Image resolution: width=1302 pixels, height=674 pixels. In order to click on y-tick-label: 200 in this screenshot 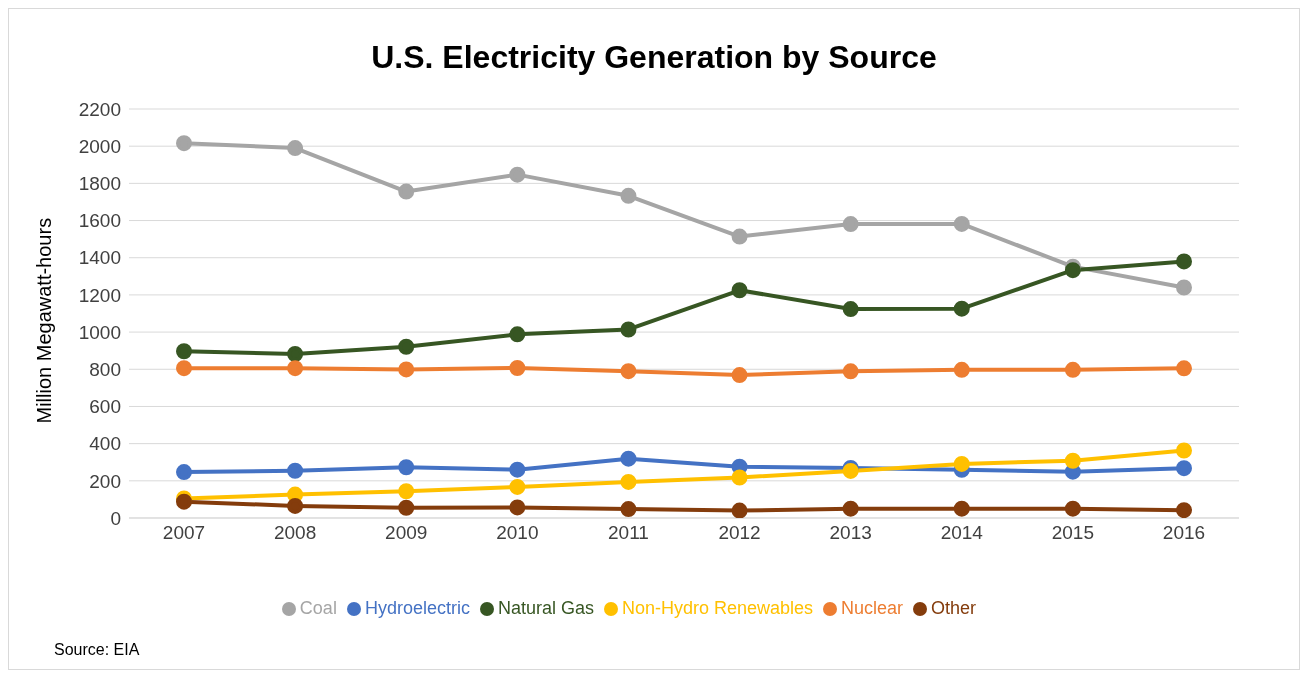, I will do `click(105, 481)`.